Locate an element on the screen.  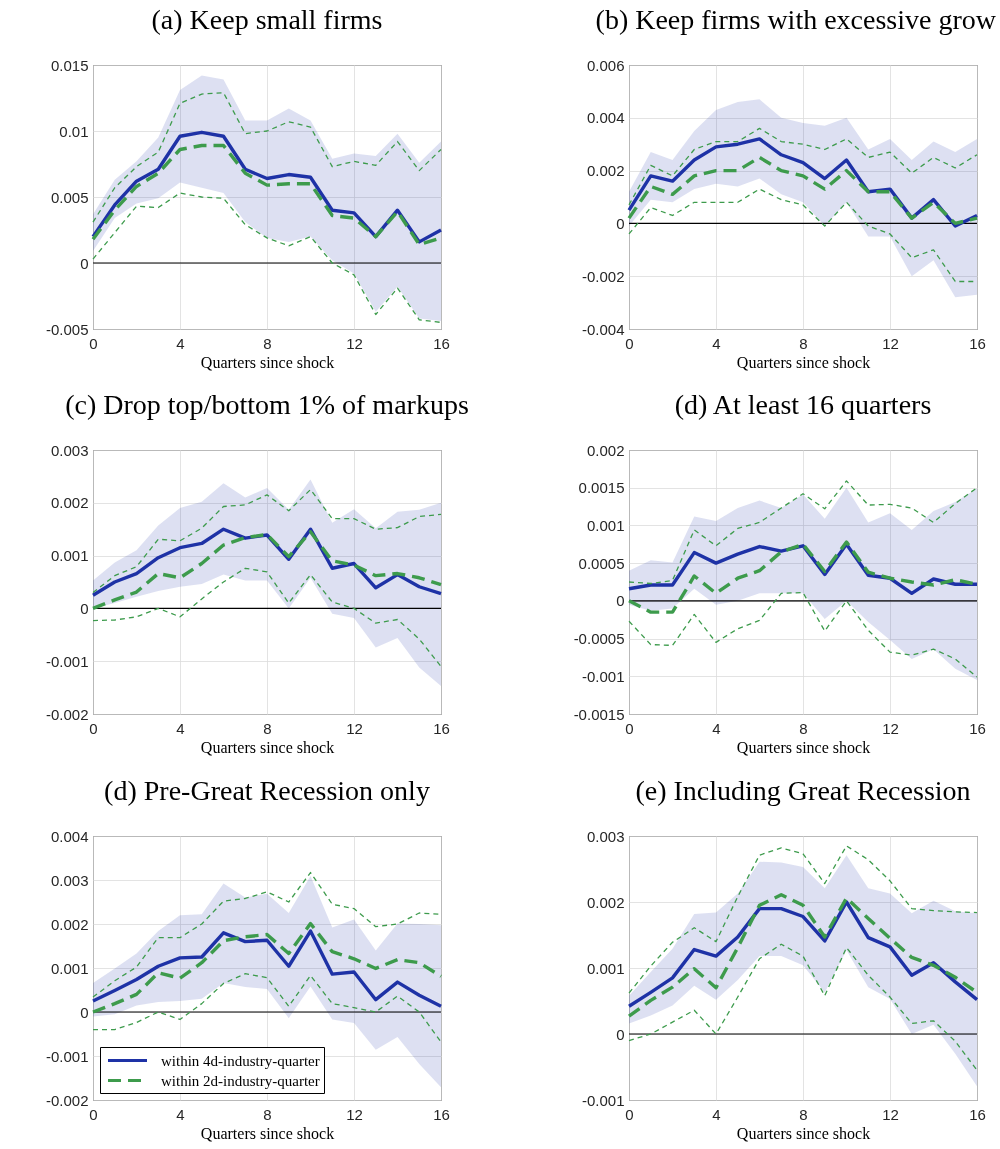
y-tick-label: 0.005 is located at coordinates (69, 197).